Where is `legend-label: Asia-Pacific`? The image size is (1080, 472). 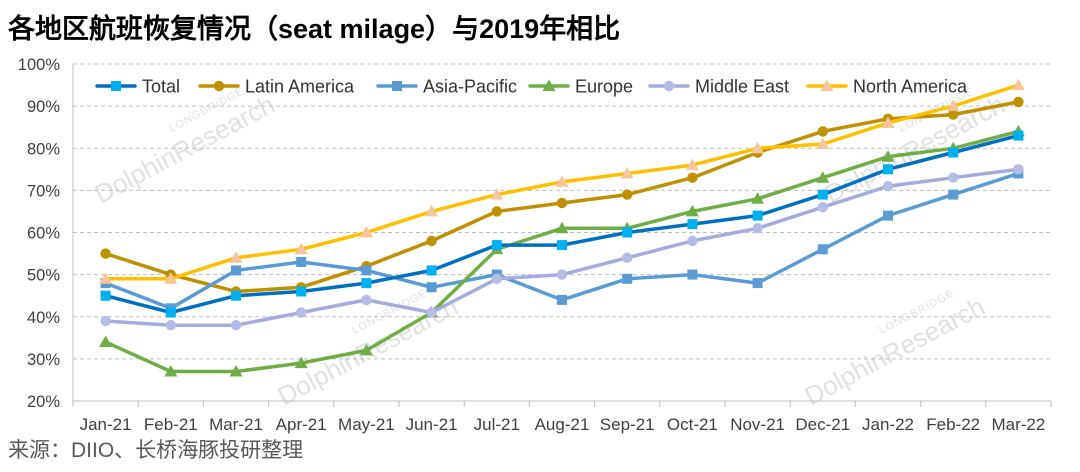 legend-label: Asia-Pacific is located at coordinates (470, 87).